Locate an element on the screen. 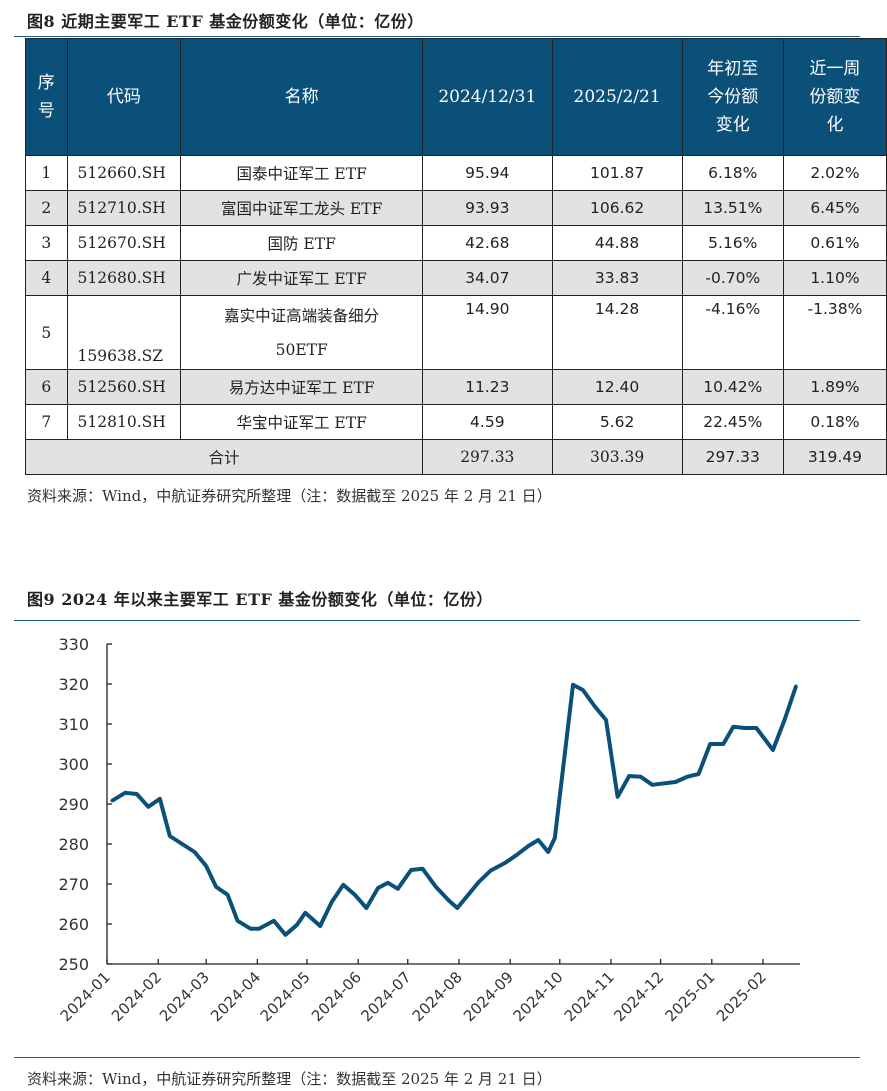  header-2025: 2025/2/21 is located at coordinates (617, 97).